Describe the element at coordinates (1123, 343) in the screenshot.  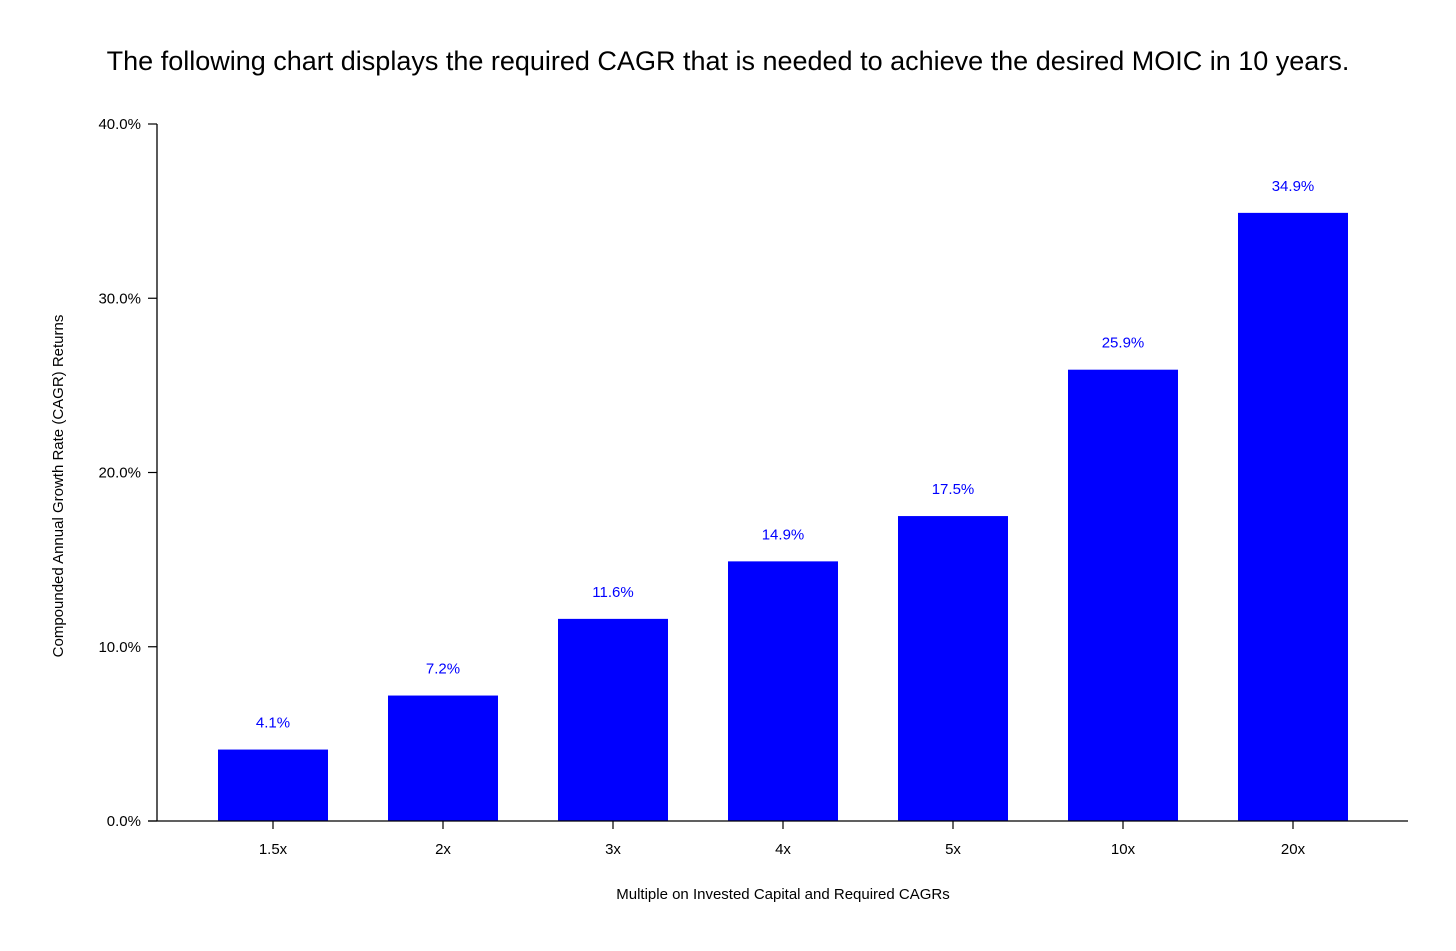
I see `data-label-10x: 25.9%` at that location.